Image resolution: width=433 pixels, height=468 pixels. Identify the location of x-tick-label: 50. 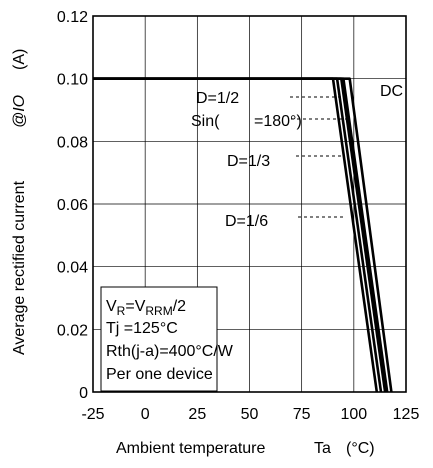
(250, 414).